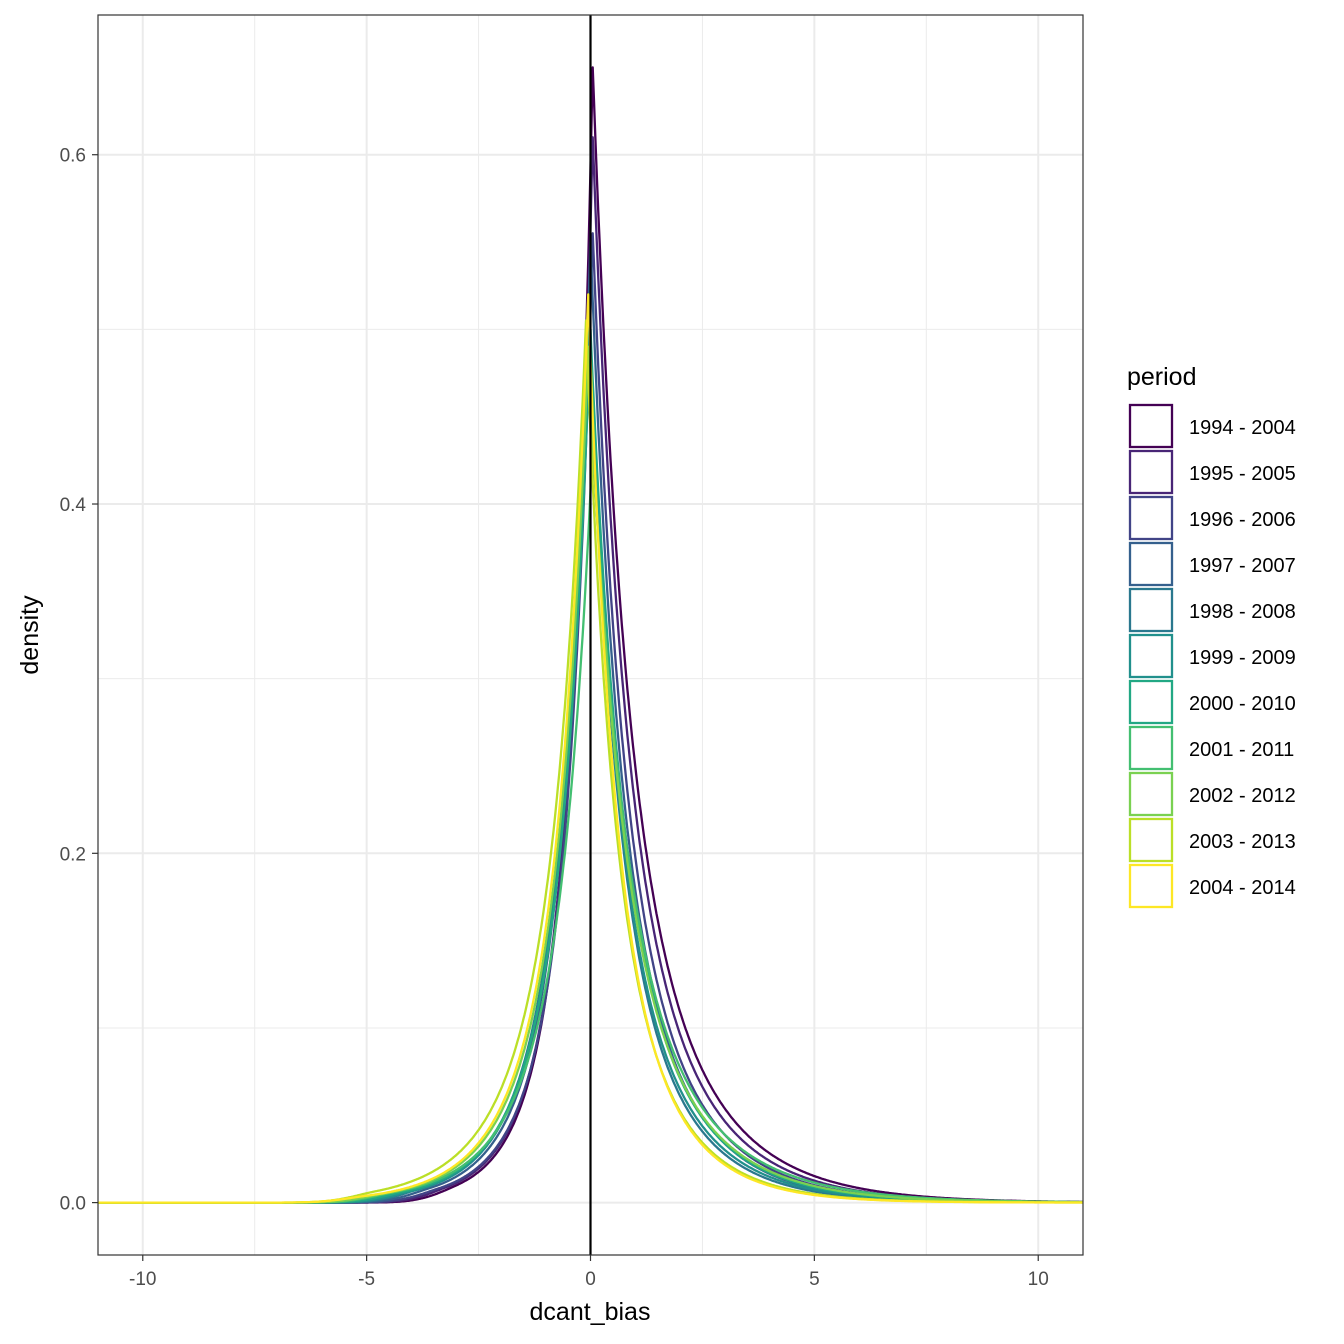 The image size is (1344, 1344). I want to click on legend-label: 2002 - 2012, so click(1242, 796).